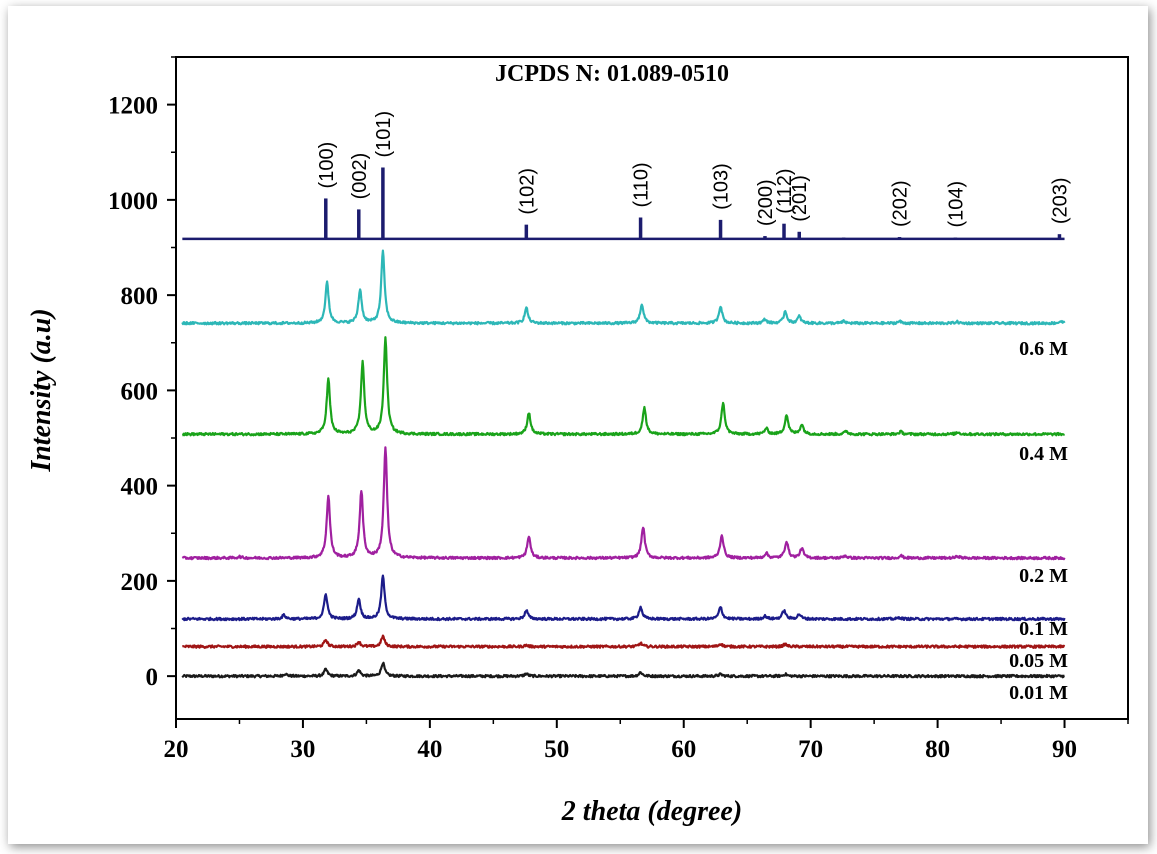 This screenshot has height=854, width=1157. What do you see at coordinates (140, 391) in the screenshot?
I see `y-tick-label: 600` at bounding box center [140, 391].